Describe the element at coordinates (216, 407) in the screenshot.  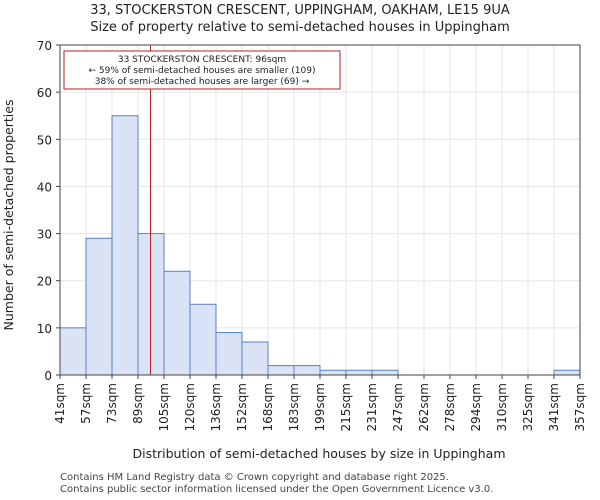
I see `x-tick-label: 136sqm` at that location.